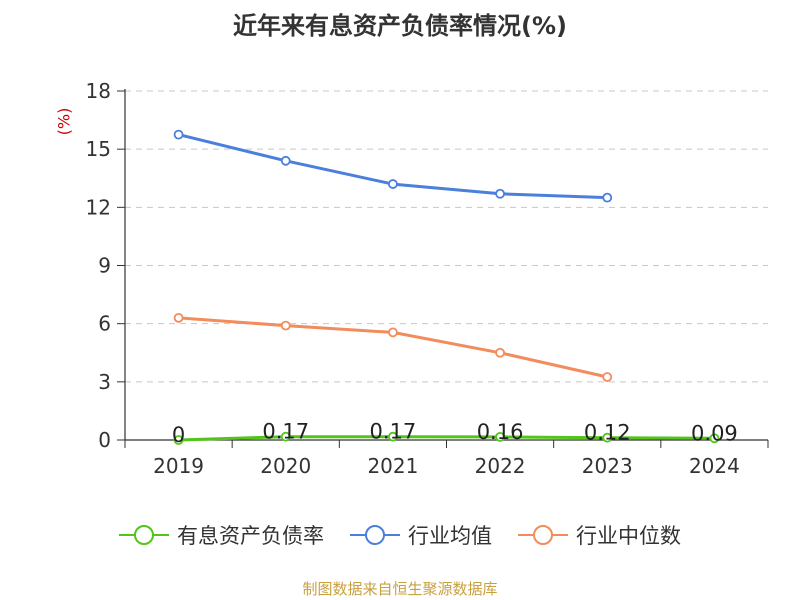 The height and width of the screenshot is (600, 800). Describe the element at coordinates (98, 91) in the screenshot. I see `y-tick-label: 18` at that location.